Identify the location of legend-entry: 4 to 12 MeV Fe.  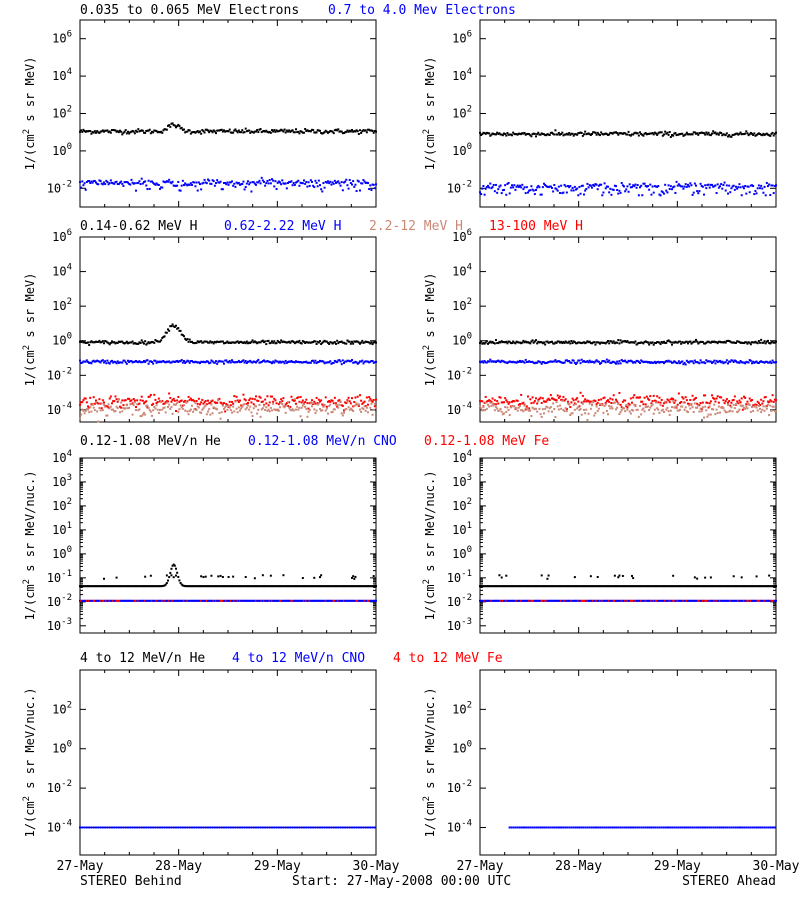
(448, 658).